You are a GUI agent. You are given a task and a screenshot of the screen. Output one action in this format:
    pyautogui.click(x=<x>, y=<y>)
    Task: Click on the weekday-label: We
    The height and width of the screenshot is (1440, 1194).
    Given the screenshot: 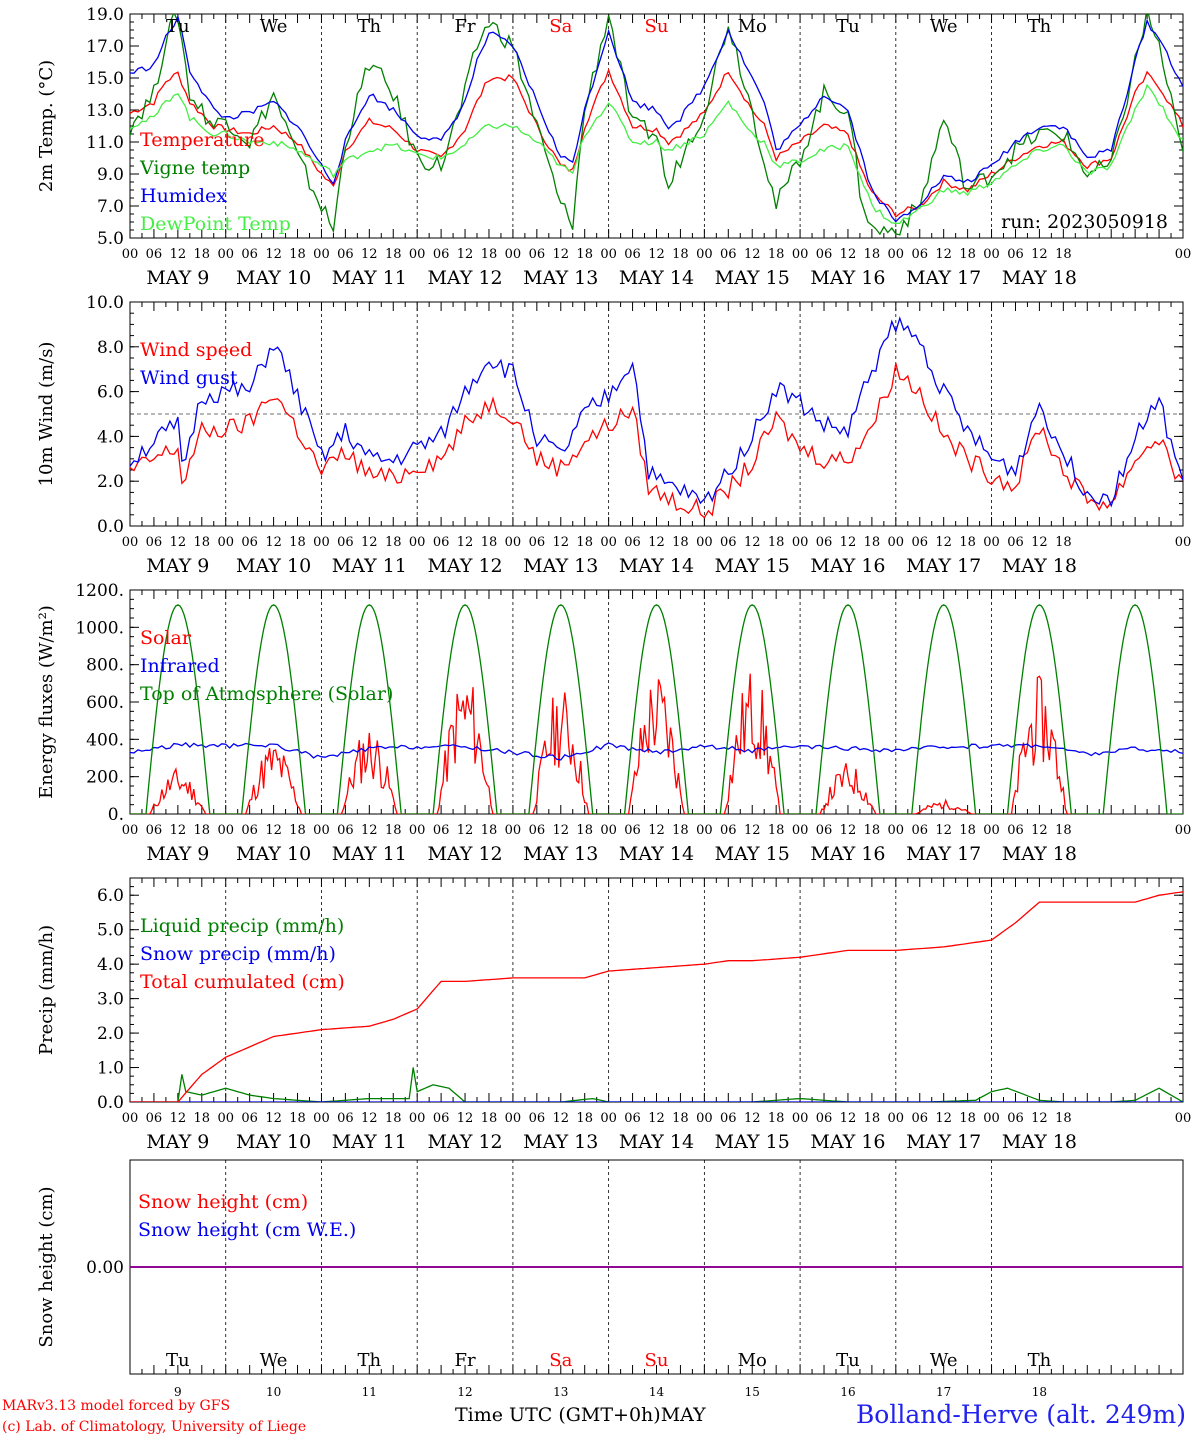 What is the action you would take?
    pyautogui.click(x=274, y=26)
    